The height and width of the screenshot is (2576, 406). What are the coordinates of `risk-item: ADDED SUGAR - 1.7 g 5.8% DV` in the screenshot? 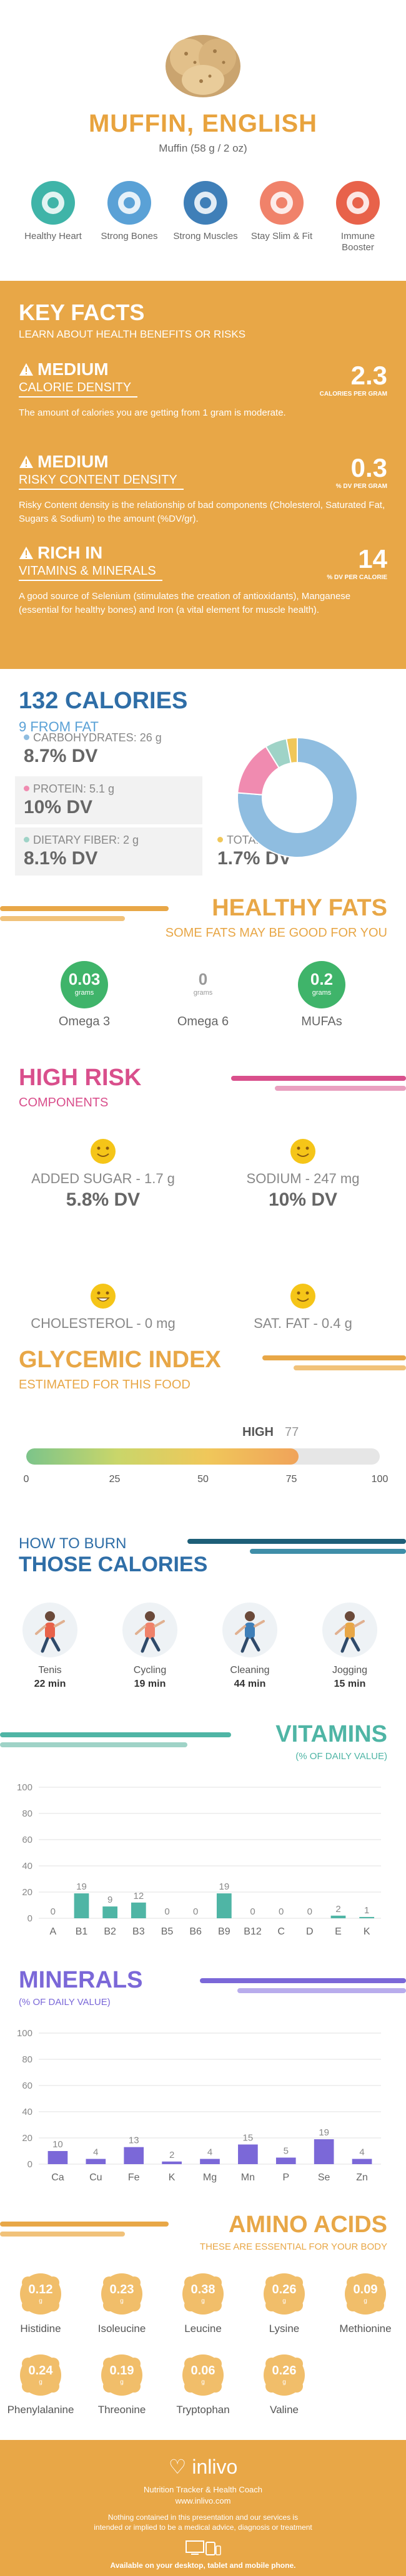 It's located at (103, 1174).